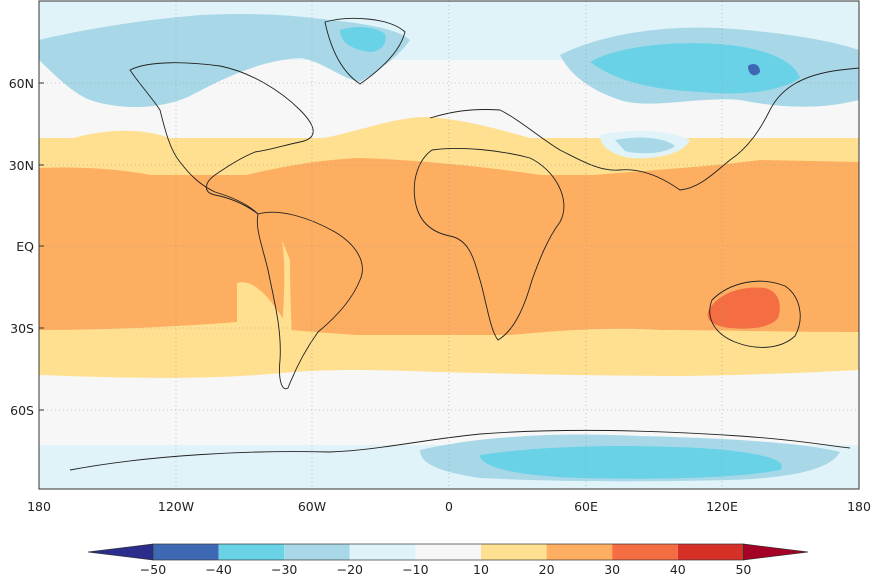 Image resolution: width=873 pixels, height=575 pixels. I want to click on lon-tick-60w: 60W, so click(312, 506).